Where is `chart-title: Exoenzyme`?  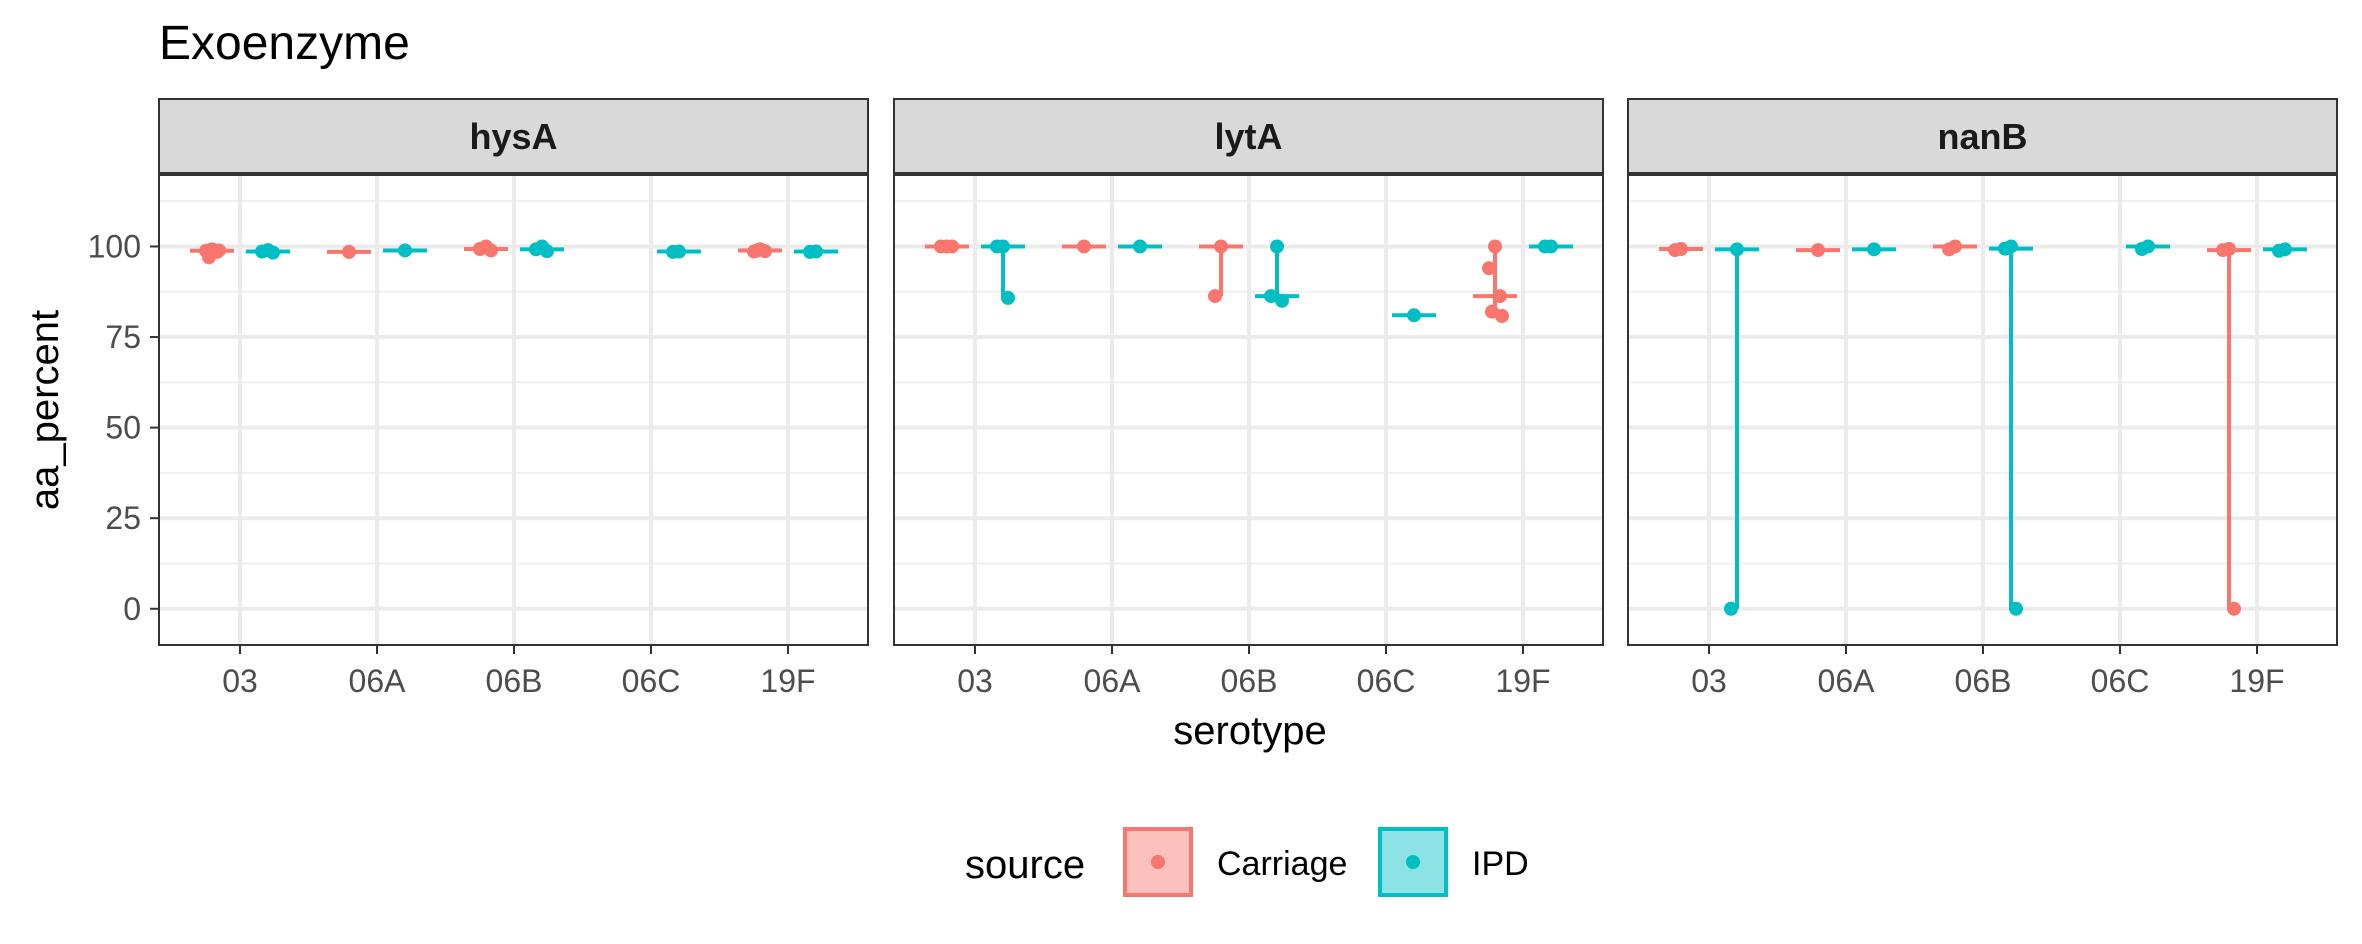 chart-title: Exoenzyme is located at coordinates (284, 43).